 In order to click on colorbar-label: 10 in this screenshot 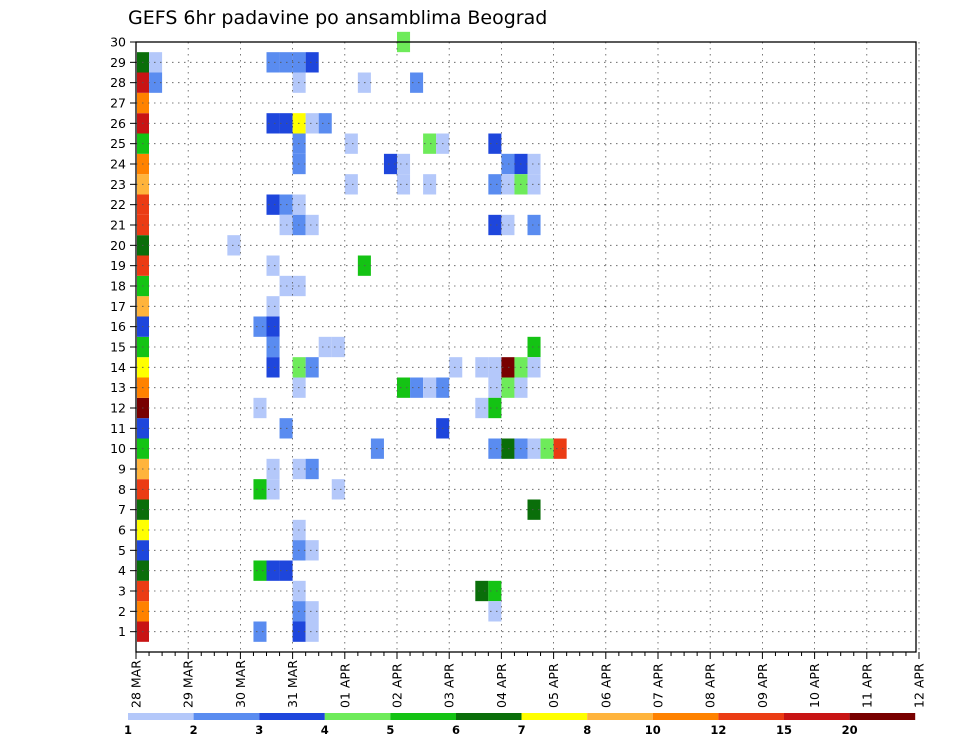, I will do `click(653, 730)`.